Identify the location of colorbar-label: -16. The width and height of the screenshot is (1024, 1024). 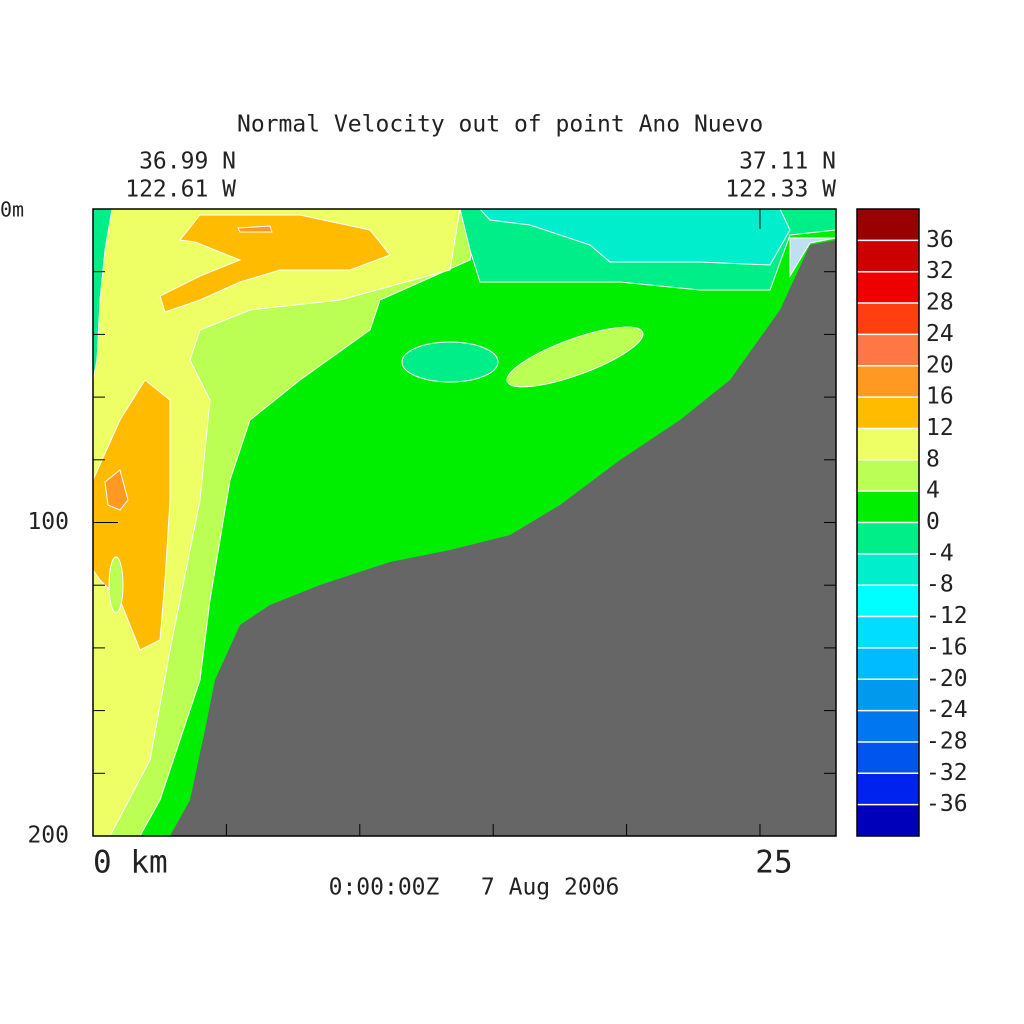
(947, 647).